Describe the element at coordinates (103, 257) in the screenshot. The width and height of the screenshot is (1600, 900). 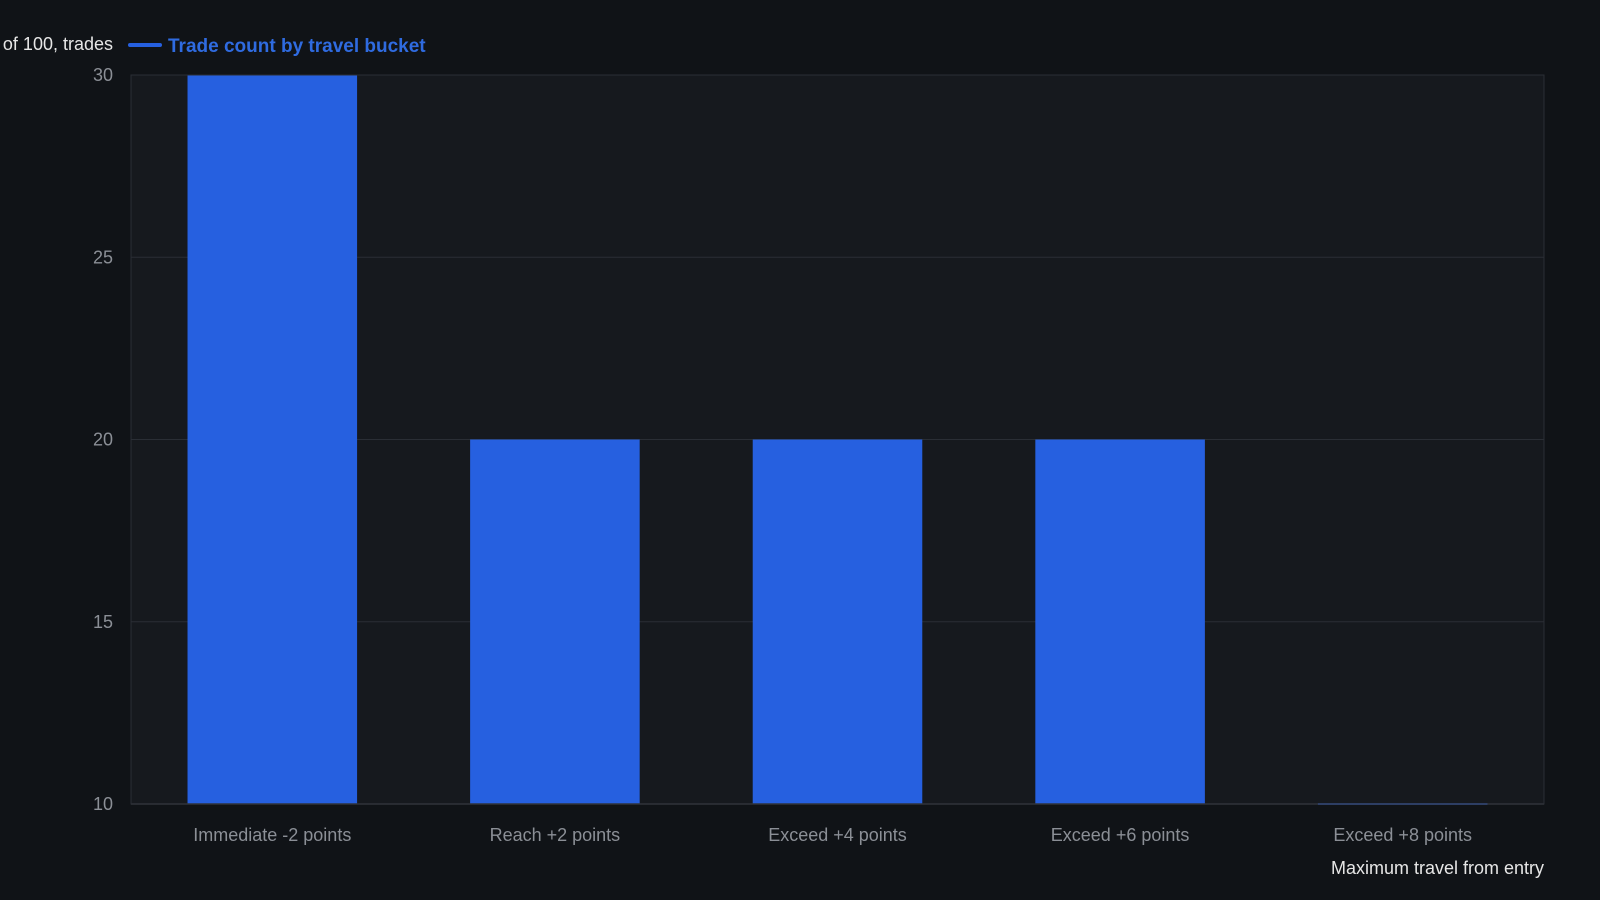
I see `y-tick-label: 25` at that location.